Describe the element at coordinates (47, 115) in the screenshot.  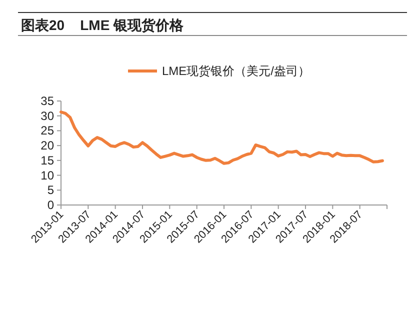
I see `y-tick-label: 30` at that location.